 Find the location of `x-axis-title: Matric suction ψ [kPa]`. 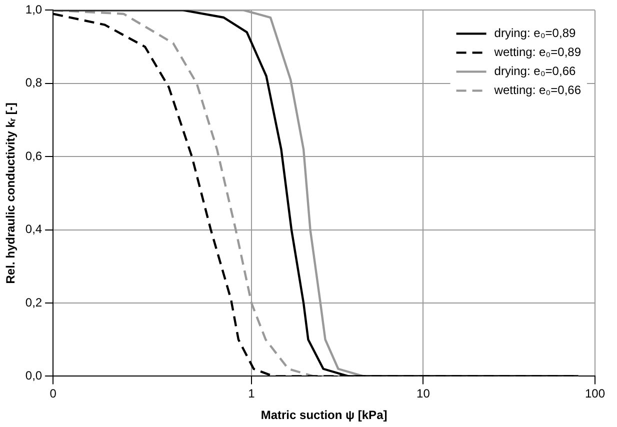

x-axis-title: Matric suction ψ [kPa] is located at coordinates (324, 415).